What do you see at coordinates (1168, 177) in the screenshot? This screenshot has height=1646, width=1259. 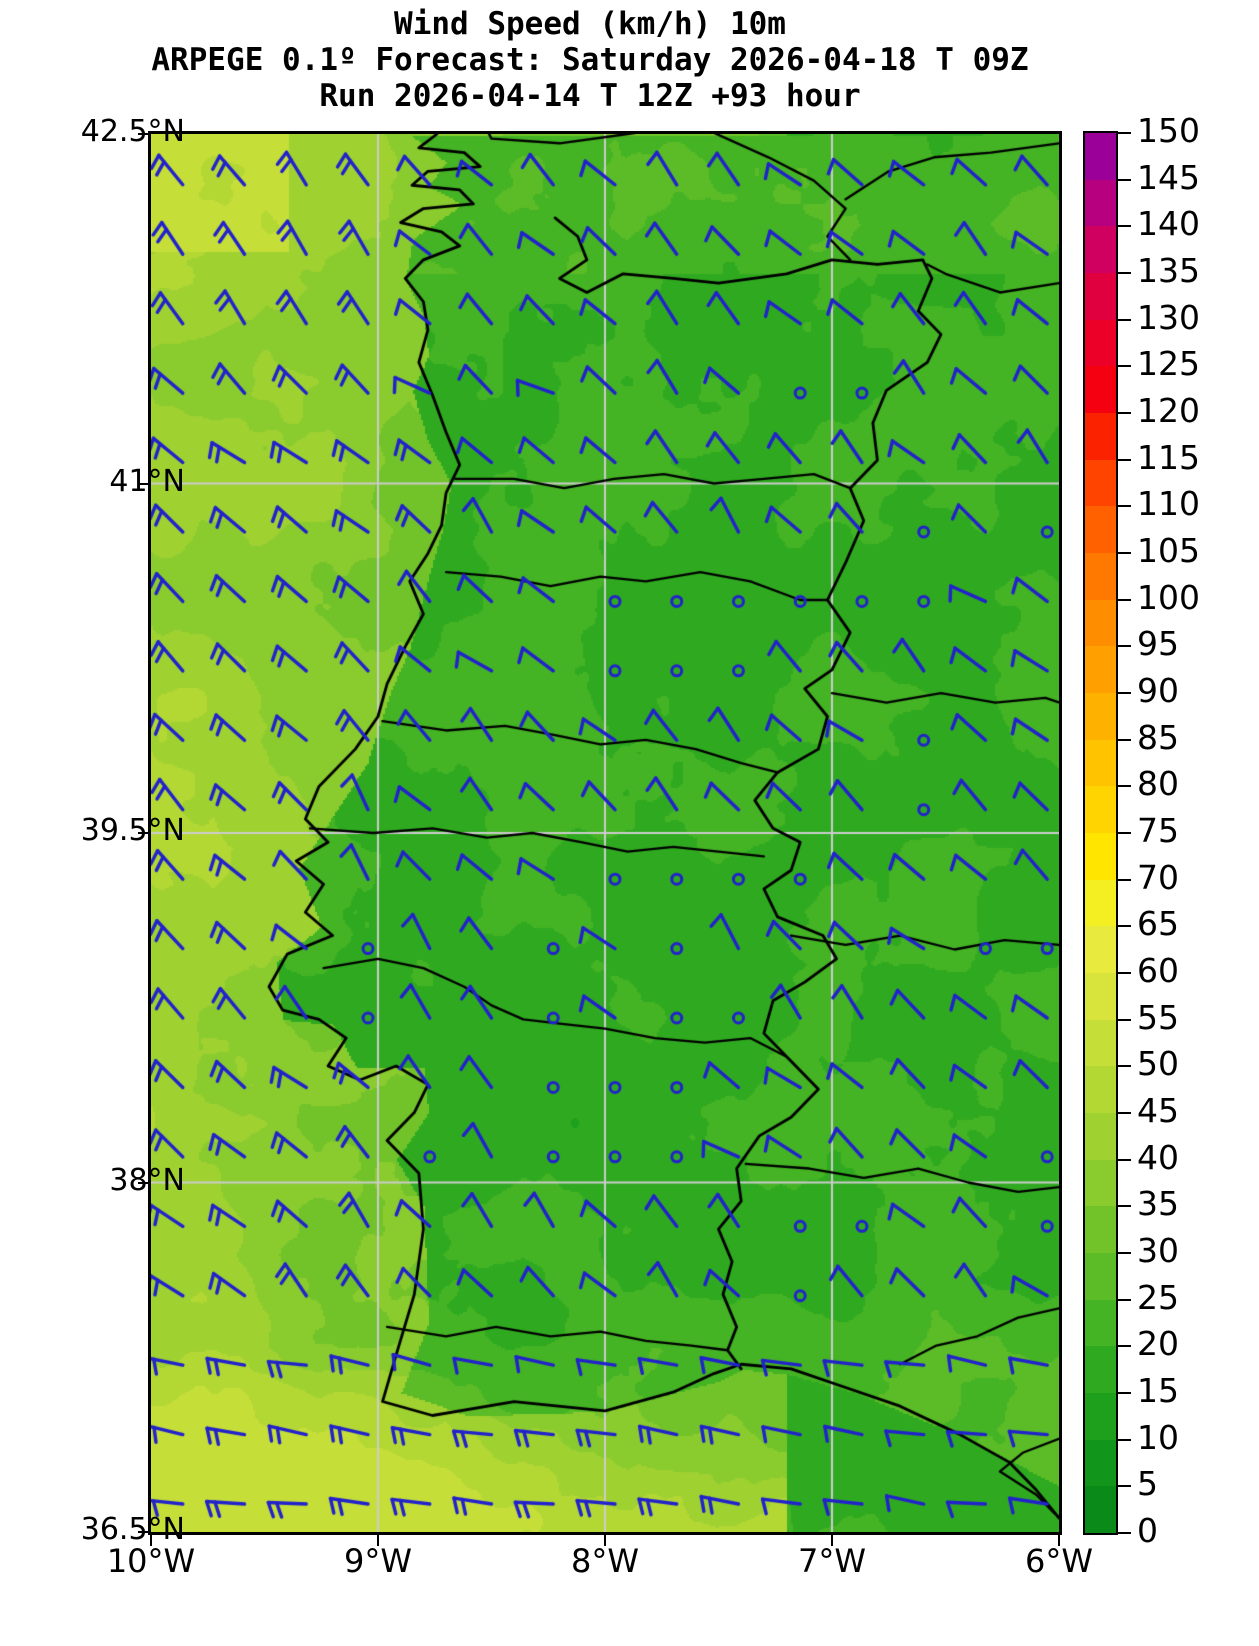 I see `colorbar-tick-label: 145` at bounding box center [1168, 177].